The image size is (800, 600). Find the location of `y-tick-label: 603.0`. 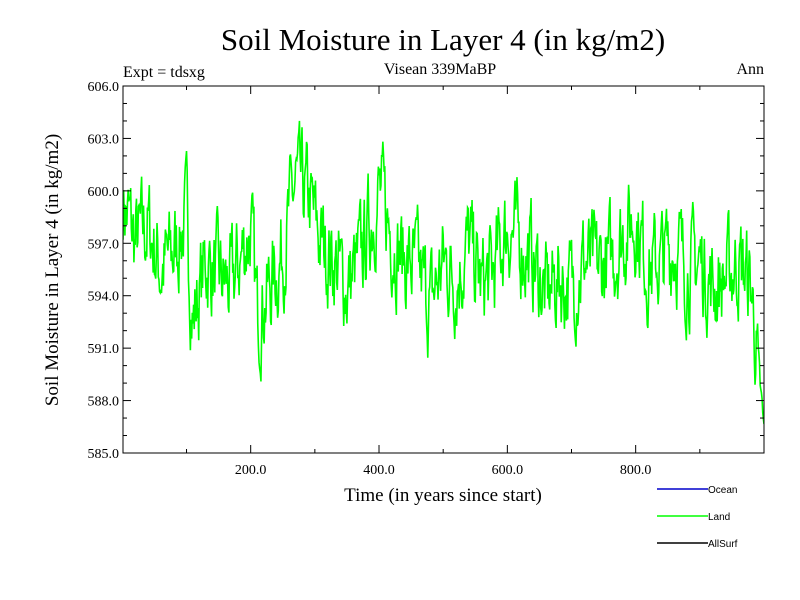

y-tick-label: 603.0 is located at coordinates (104, 139).